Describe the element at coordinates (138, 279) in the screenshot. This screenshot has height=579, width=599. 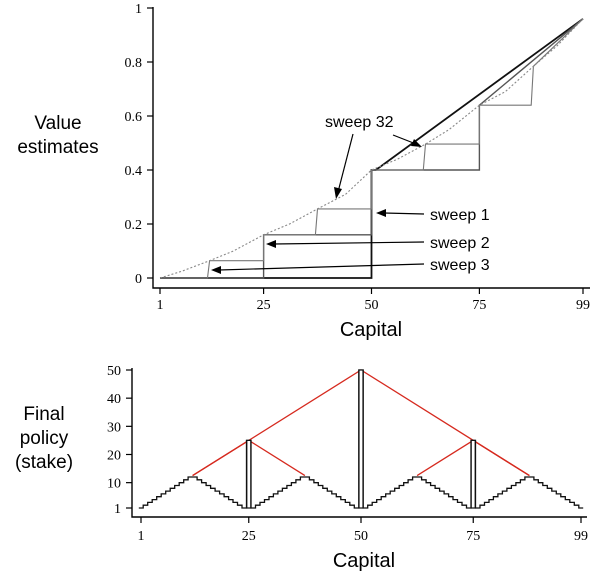
I see `top-ytick-label: 0` at that location.